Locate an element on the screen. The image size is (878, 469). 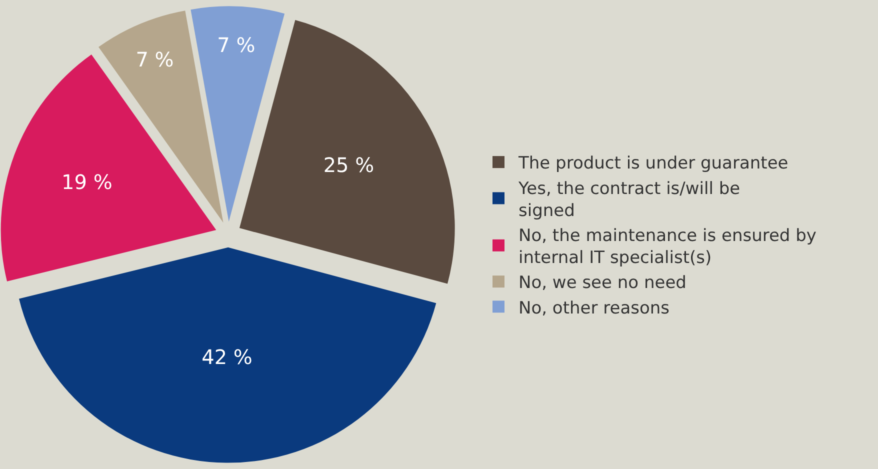
legend-label: Yes, the contract is/will be signed is located at coordinates (629, 199).